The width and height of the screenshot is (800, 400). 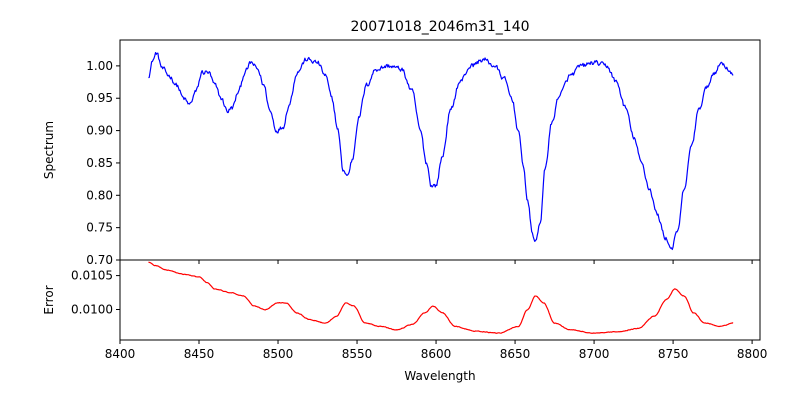 I want to click on error-series-line, so click(x=441, y=297).